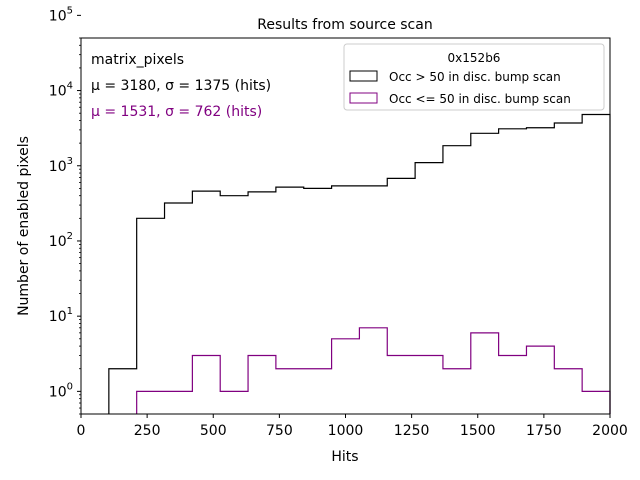 The image size is (640, 480). What do you see at coordinates (61, 14) in the screenshot?
I see `y-tick-label: 10⁵` at bounding box center [61, 14].